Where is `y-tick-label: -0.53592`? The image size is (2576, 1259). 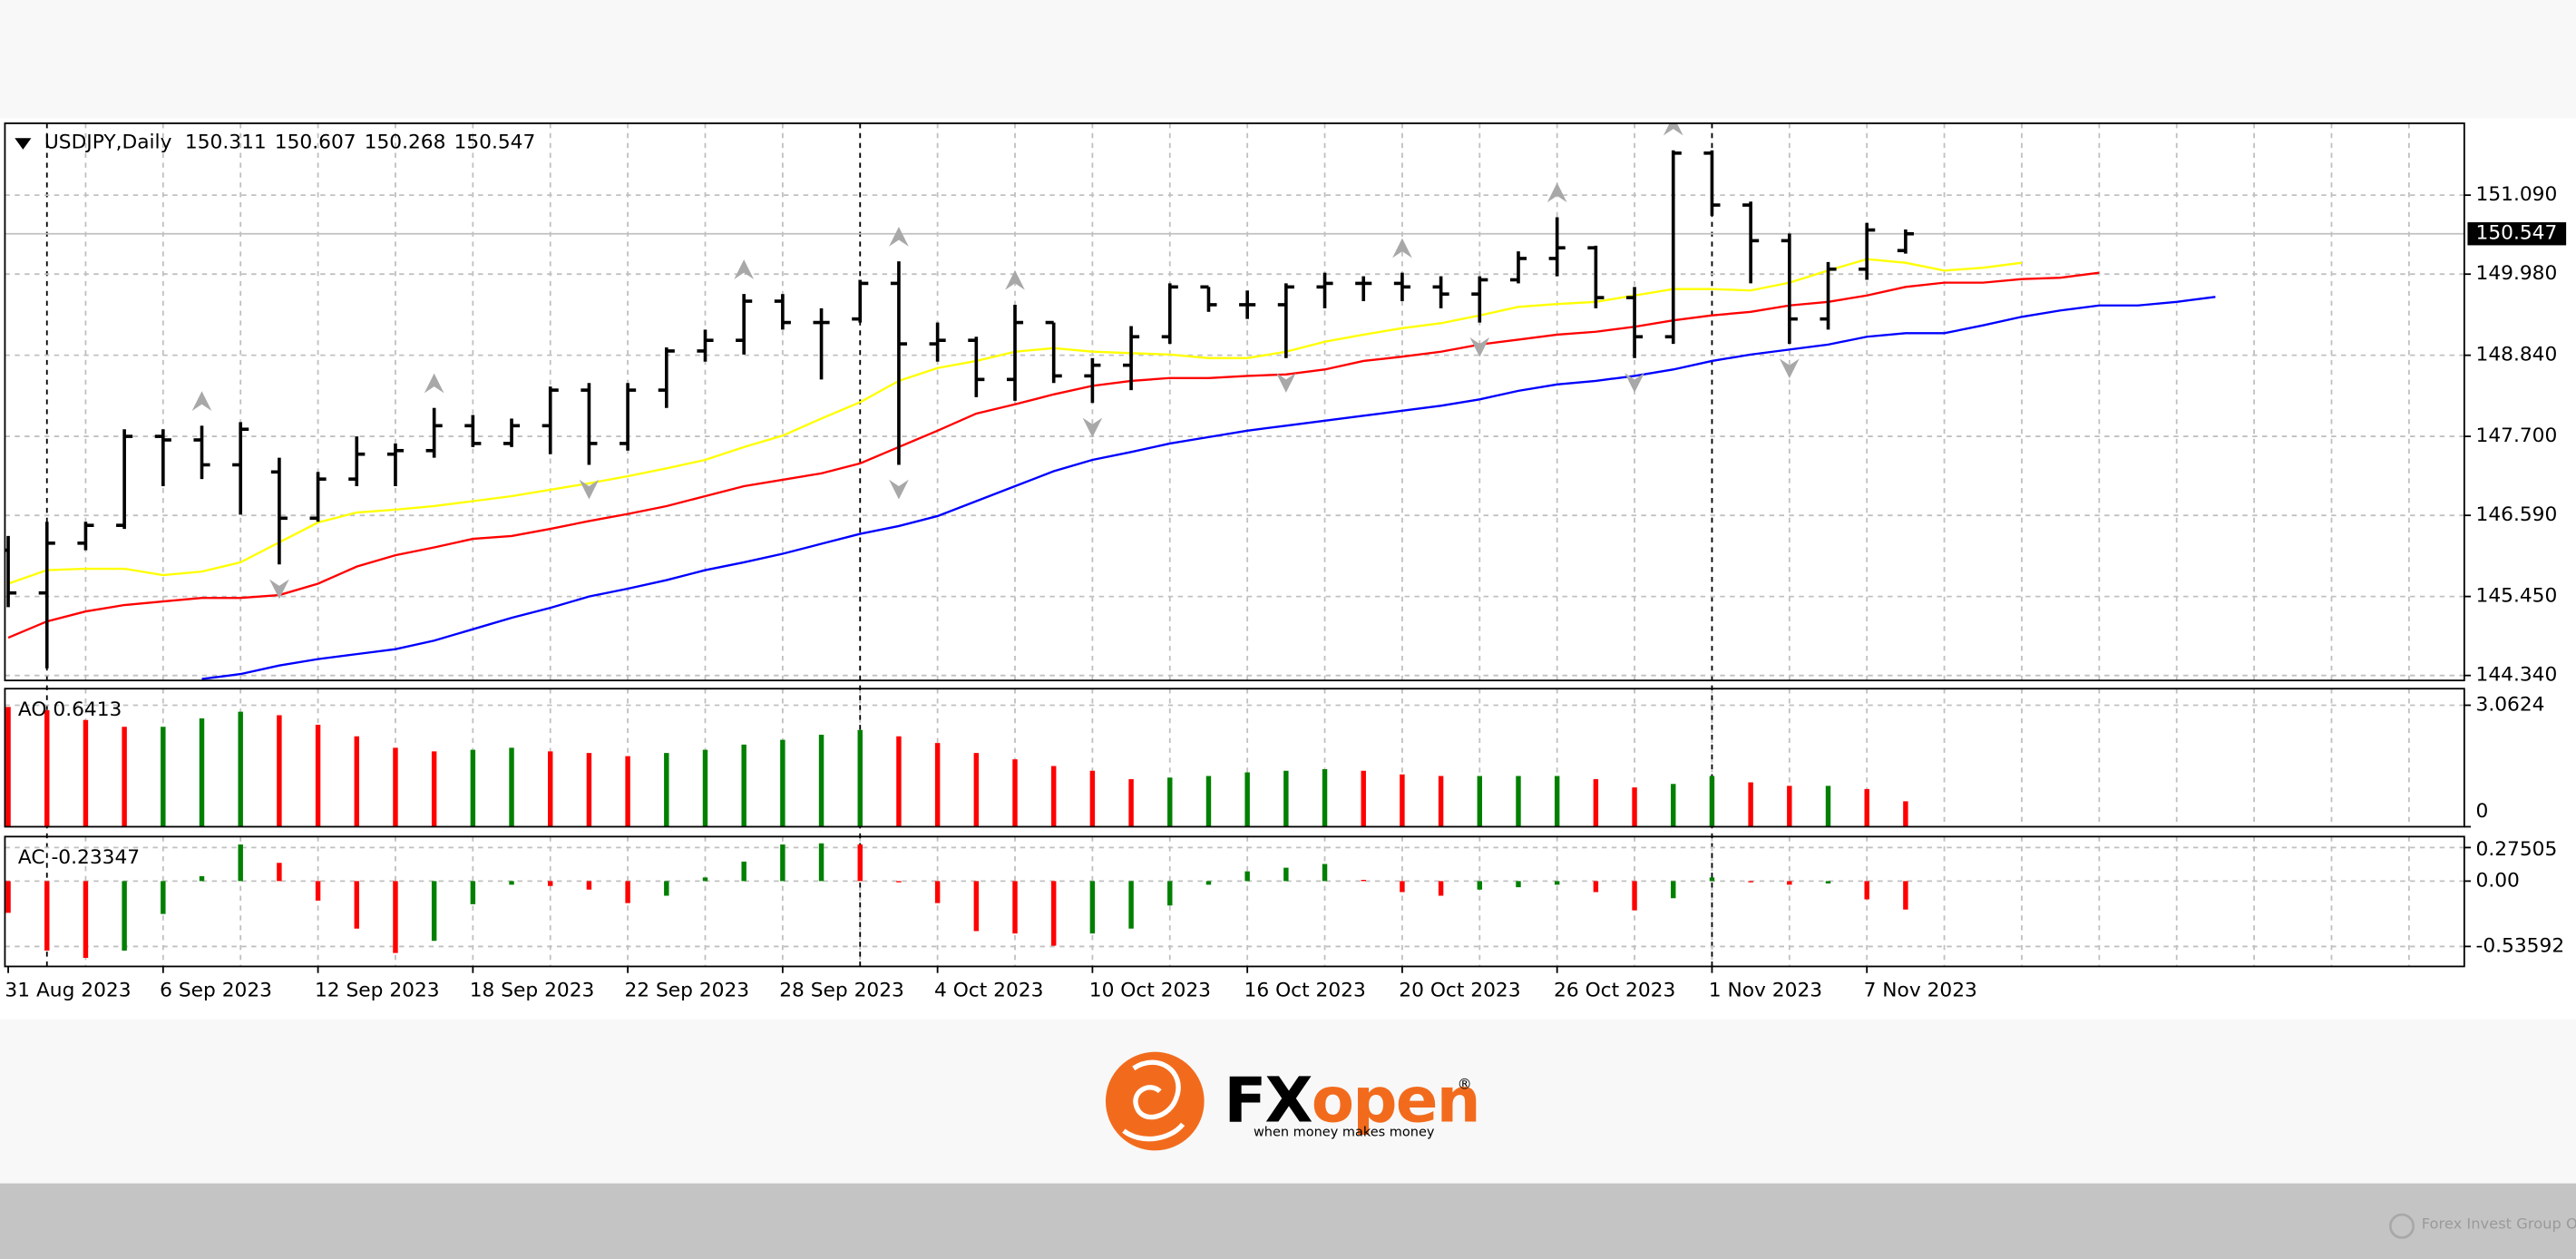 y-tick-label: -0.53592 is located at coordinates (2520, 946).